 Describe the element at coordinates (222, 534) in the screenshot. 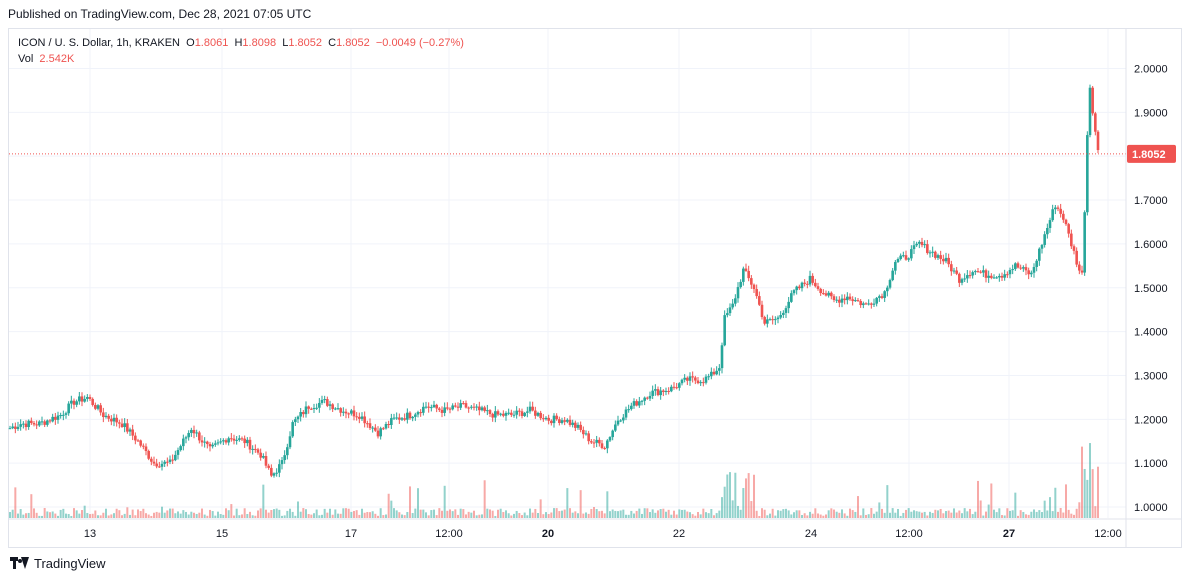

I see `x-tick-label: 15` at that location.